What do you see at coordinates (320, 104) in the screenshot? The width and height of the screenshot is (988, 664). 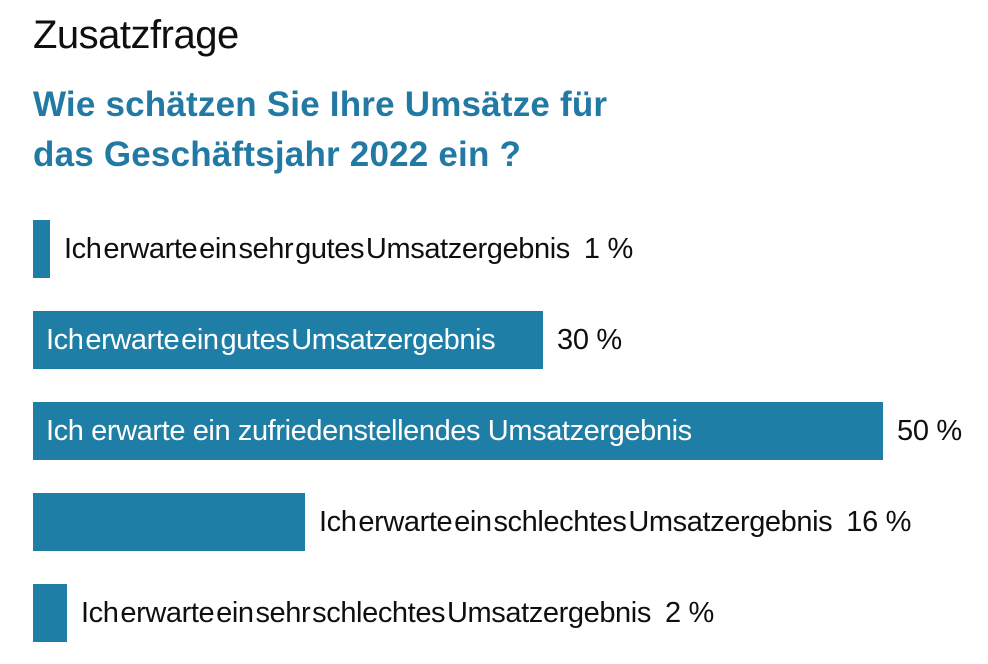 I see `question-line-1: Wie schätzen Sie Ihre Umsätze für` at bounding box center [320, 104].